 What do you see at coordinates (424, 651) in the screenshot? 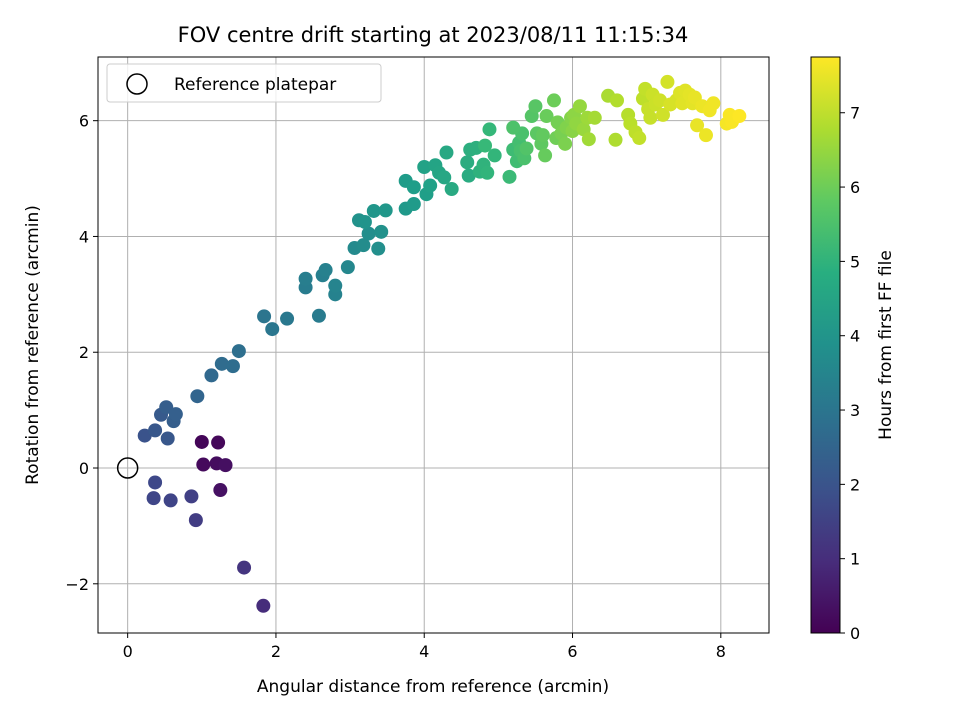
I see `x-tick-label: 4` at bounding box center [424, 651].